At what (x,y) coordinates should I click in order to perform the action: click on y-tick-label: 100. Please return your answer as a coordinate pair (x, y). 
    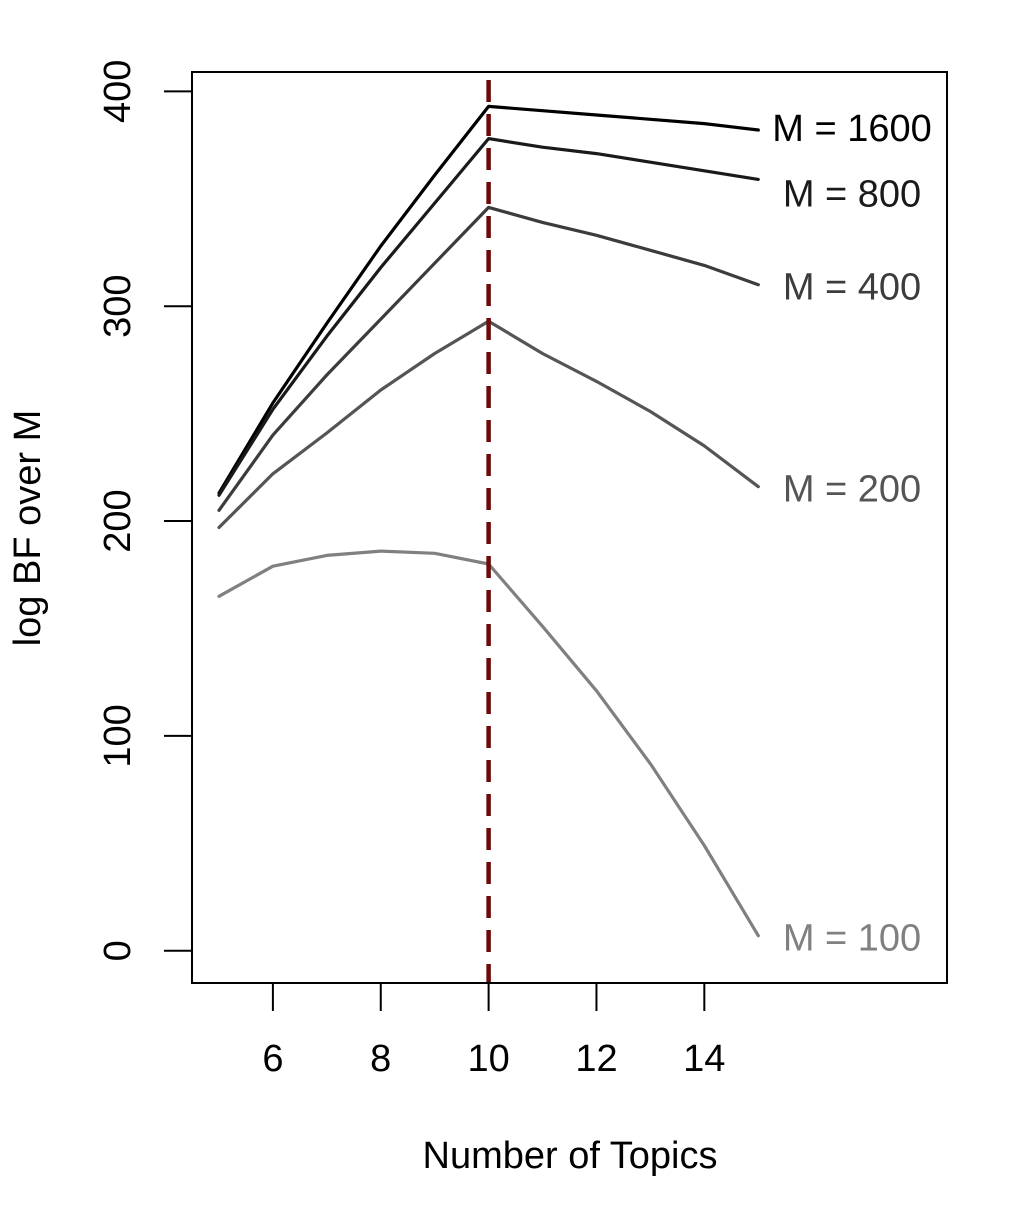
    Looking at the image, I should click on (118, 735).